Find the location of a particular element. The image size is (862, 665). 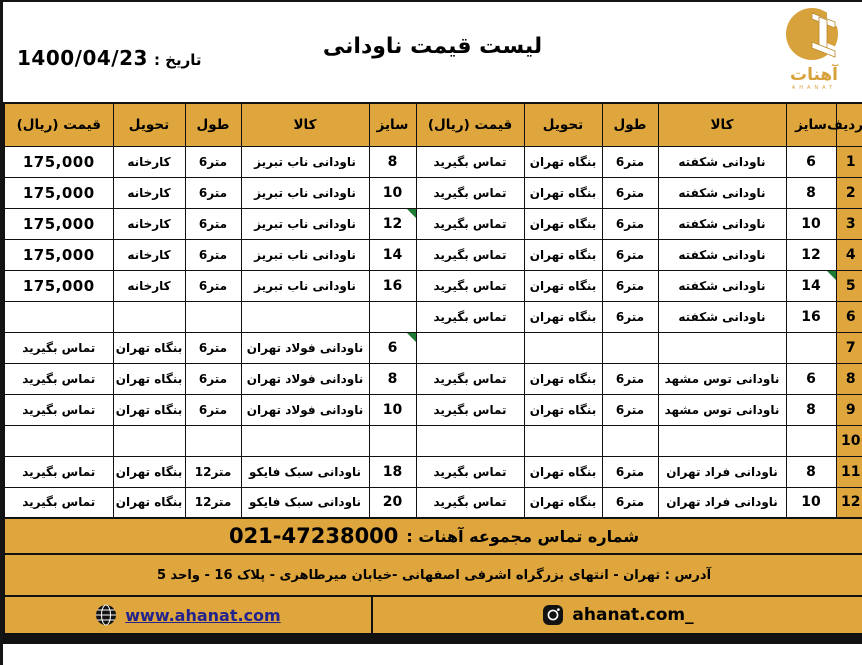

contact-number: 021-47238000 is located at coordinates (313, 536).